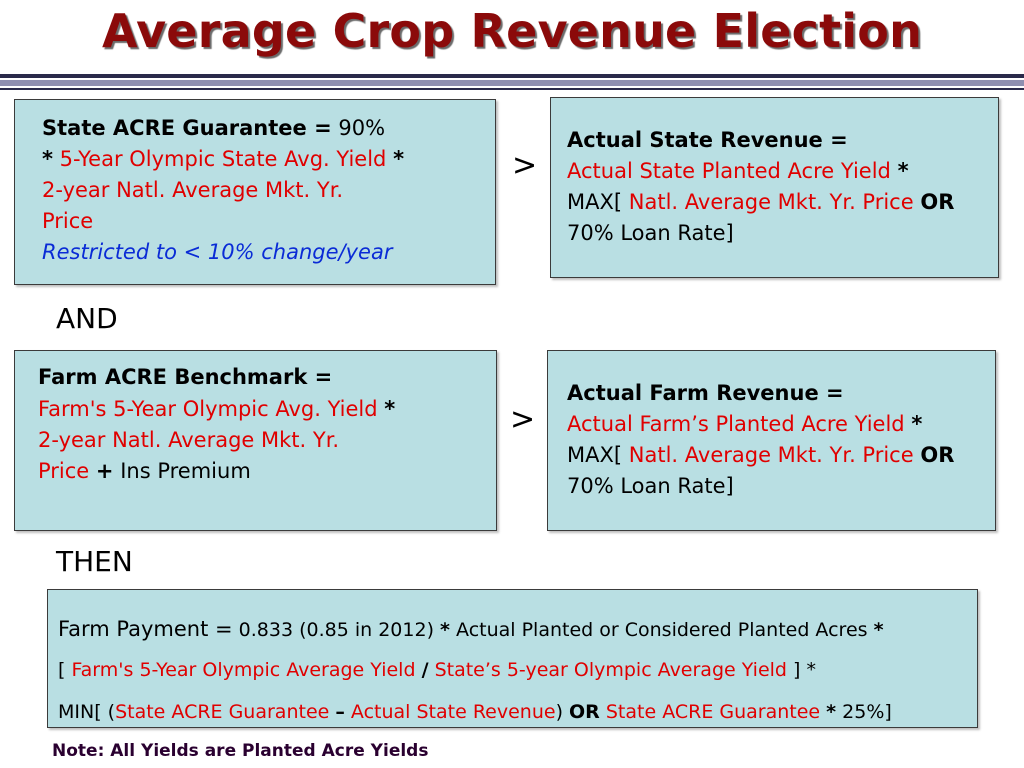 This screenshot has height=768, width=1024. I want to click on farm-revenue-loan: 70% Loan Rate], so click(650, 486).